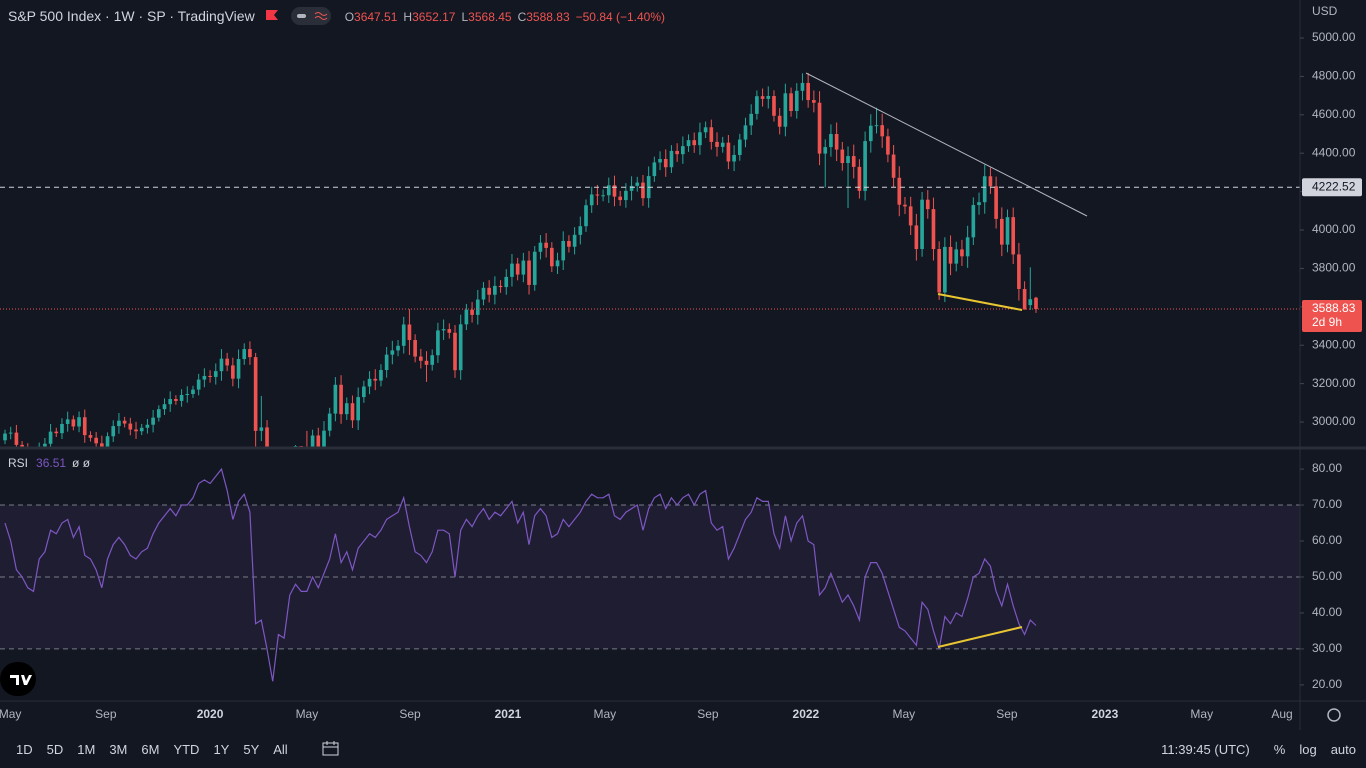  What do you see at coordinates (1334, 152) in the screenshot?
I see `y-tick-label: 4400.00` at bounding box center [1334, 152].